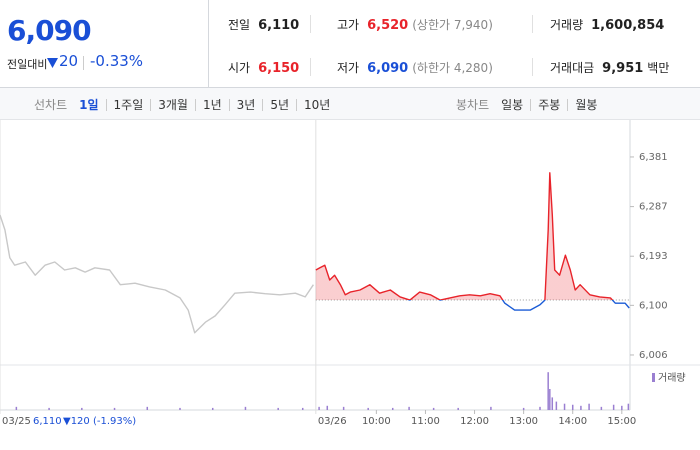  I want to click on x-tick-label: 12:00, so click(474, 421).